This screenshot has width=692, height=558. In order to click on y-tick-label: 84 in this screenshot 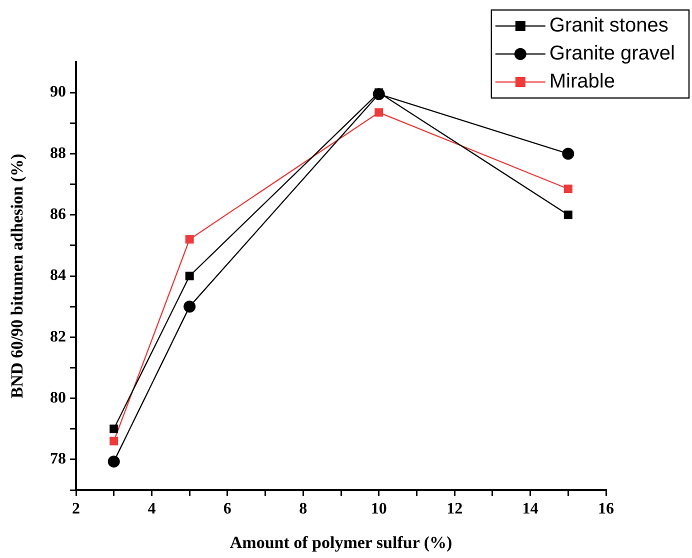, I will do `click(58, 275)`.